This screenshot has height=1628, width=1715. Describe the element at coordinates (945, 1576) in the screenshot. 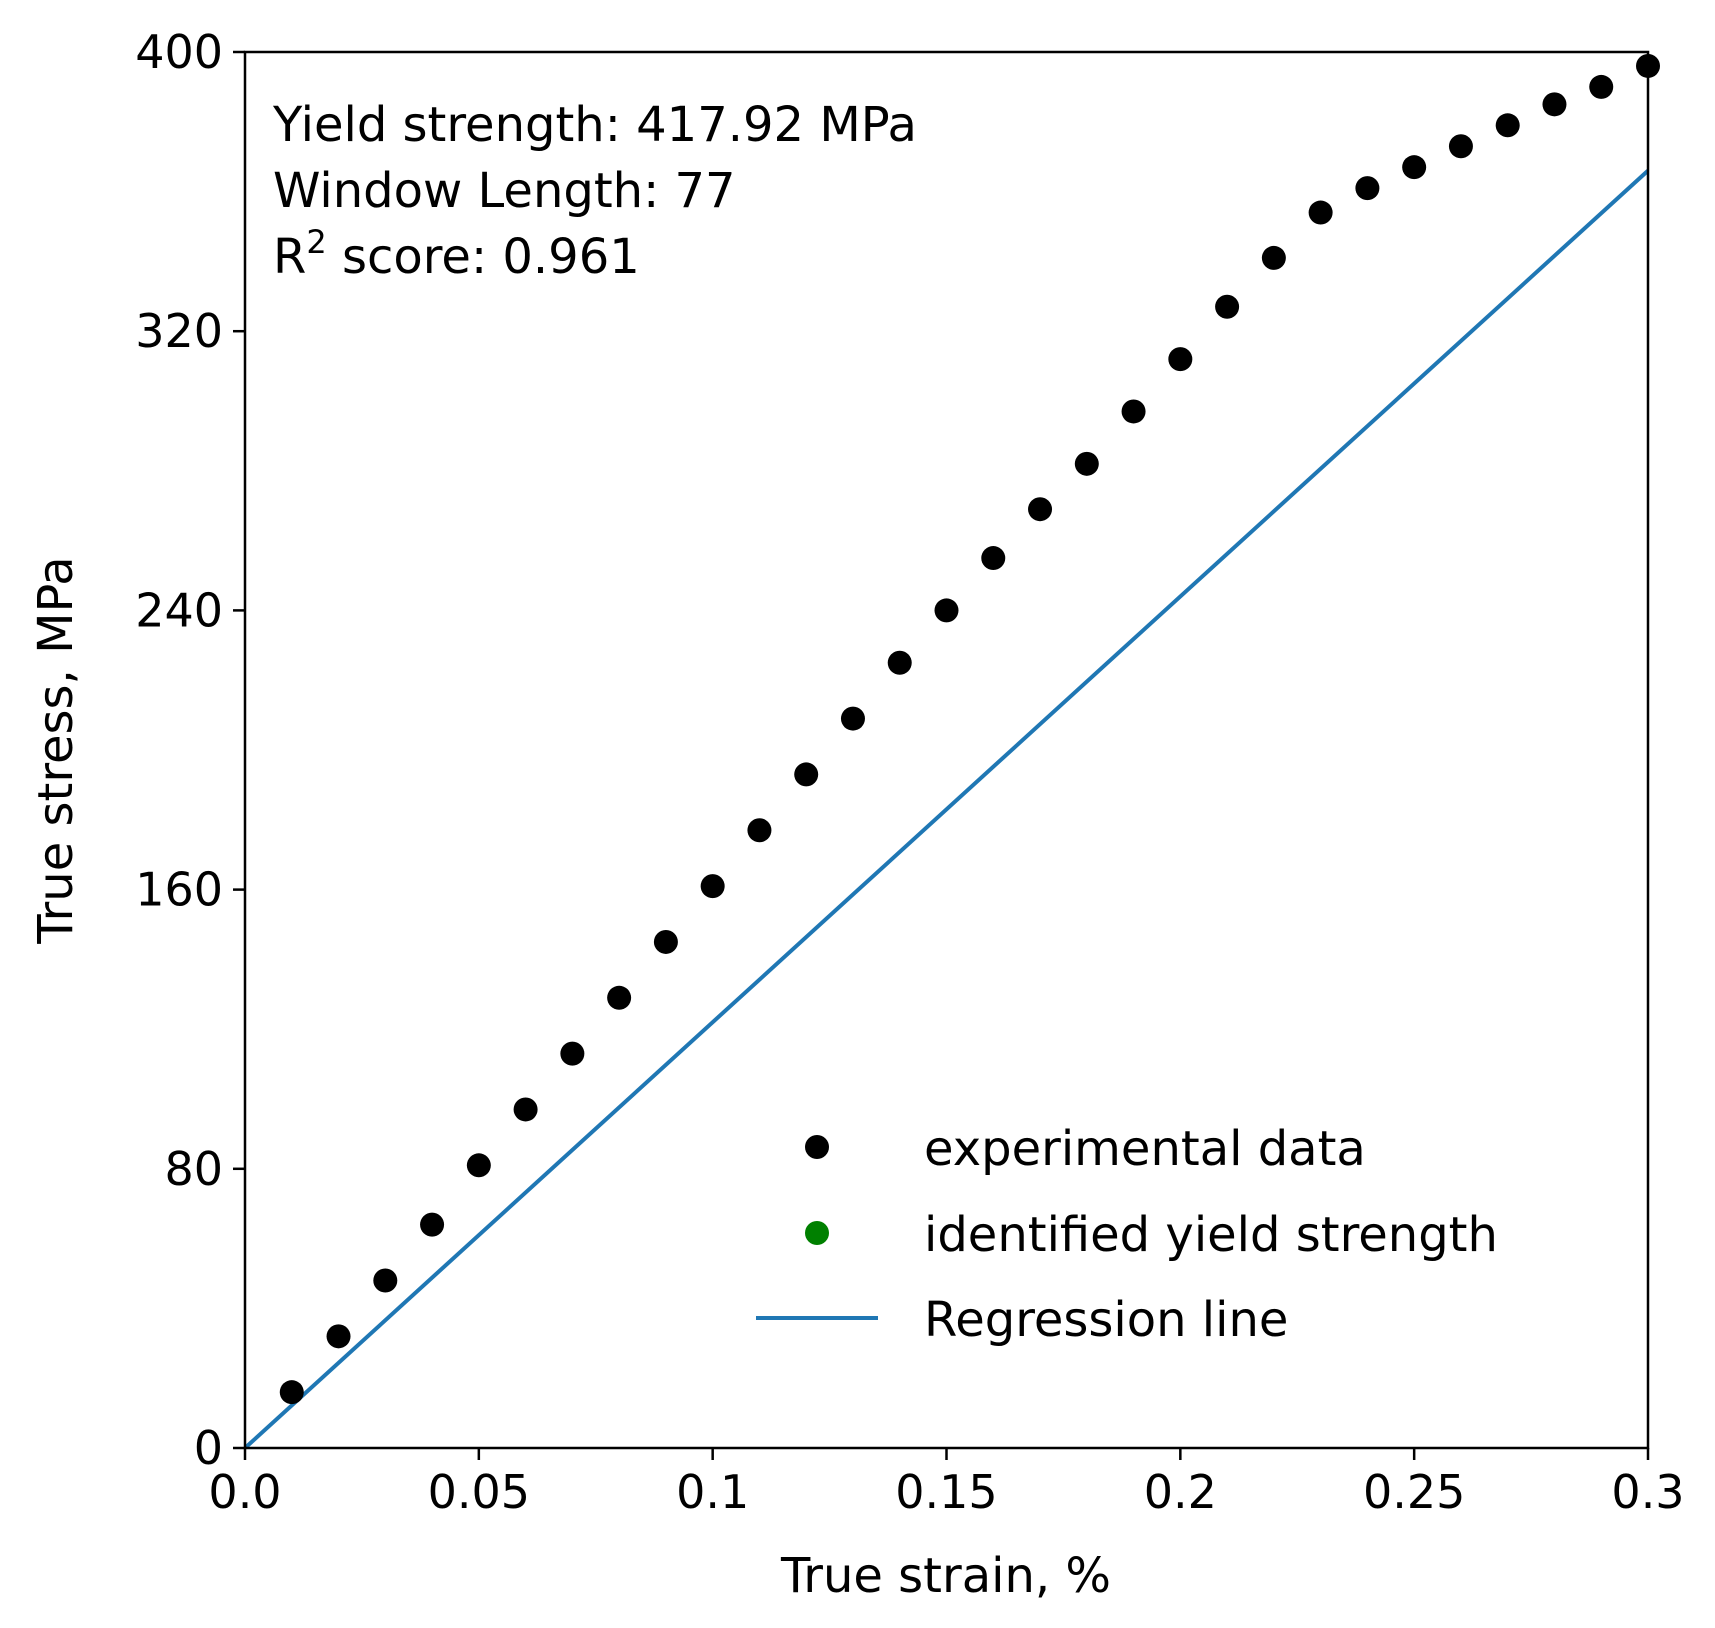

I see `x-axis-label: True strain, %` at that location.